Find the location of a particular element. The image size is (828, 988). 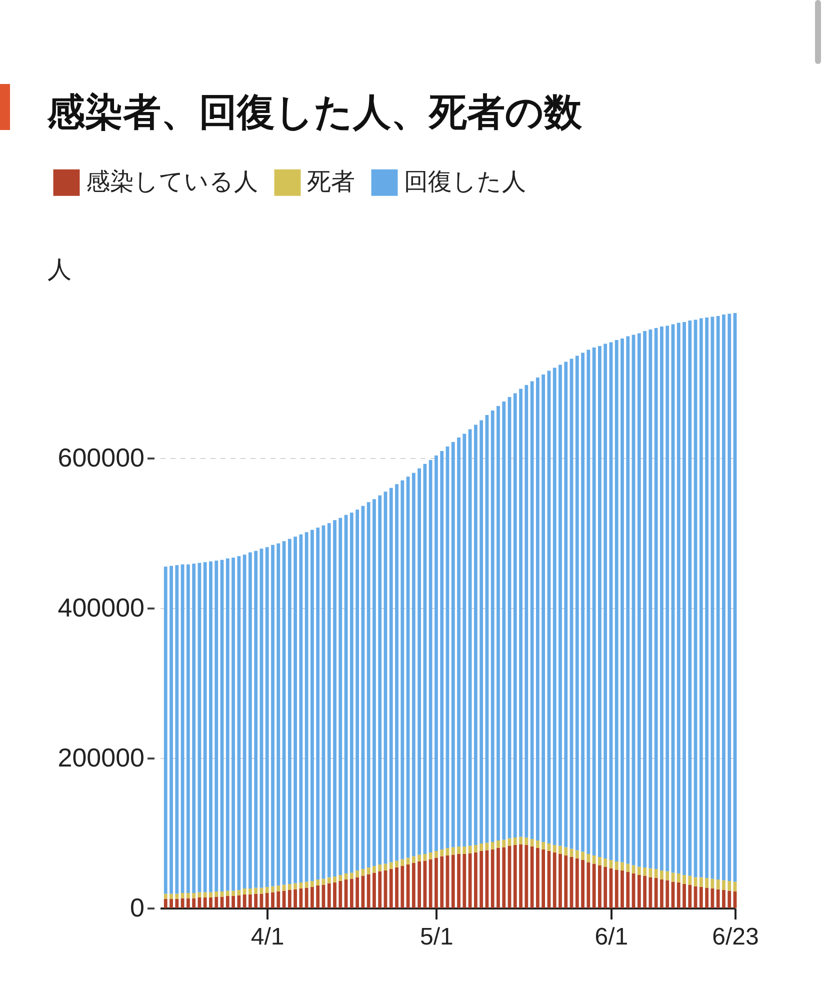

x-tick-label: 5/1 is located at coordinates (437, 937).